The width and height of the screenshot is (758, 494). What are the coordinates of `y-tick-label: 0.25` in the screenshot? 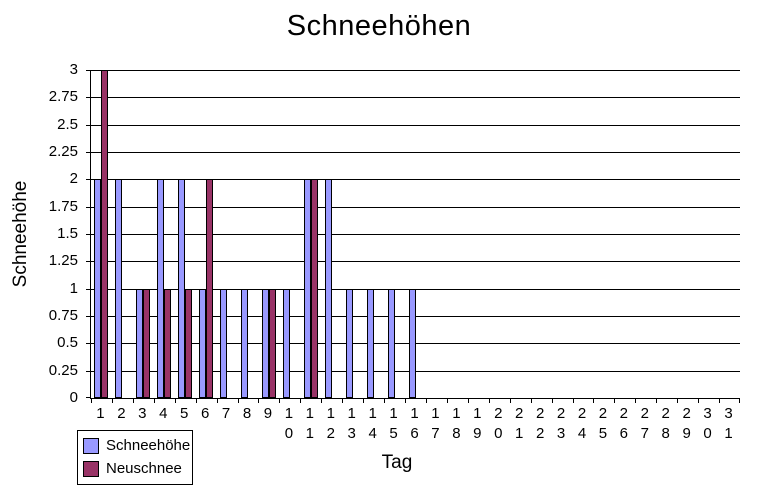 It's located at (63, 370).